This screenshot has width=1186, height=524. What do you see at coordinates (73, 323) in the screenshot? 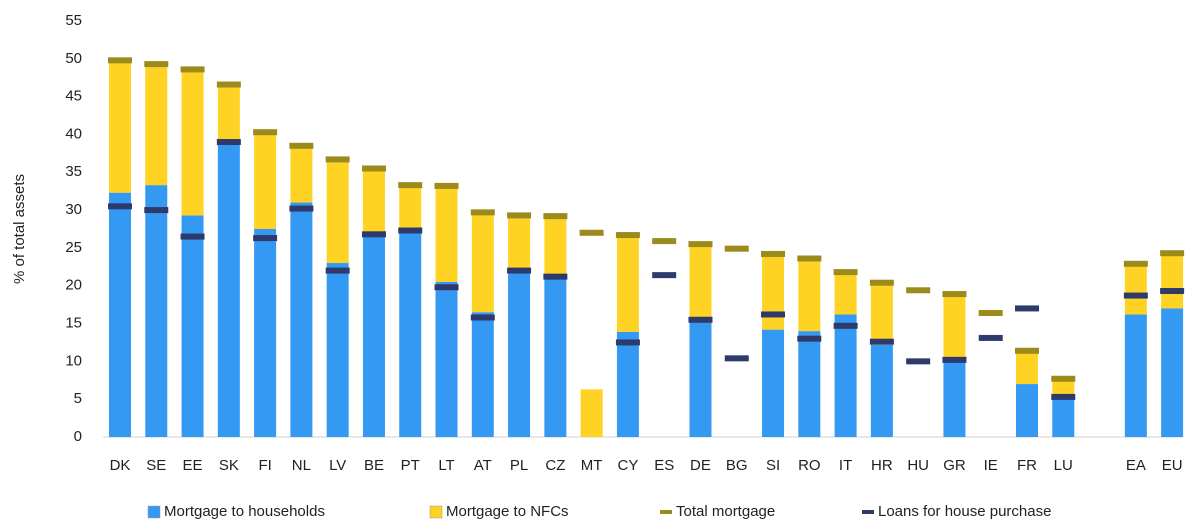
I see `y-tick-label: 15` at bounding box center [73, 323].